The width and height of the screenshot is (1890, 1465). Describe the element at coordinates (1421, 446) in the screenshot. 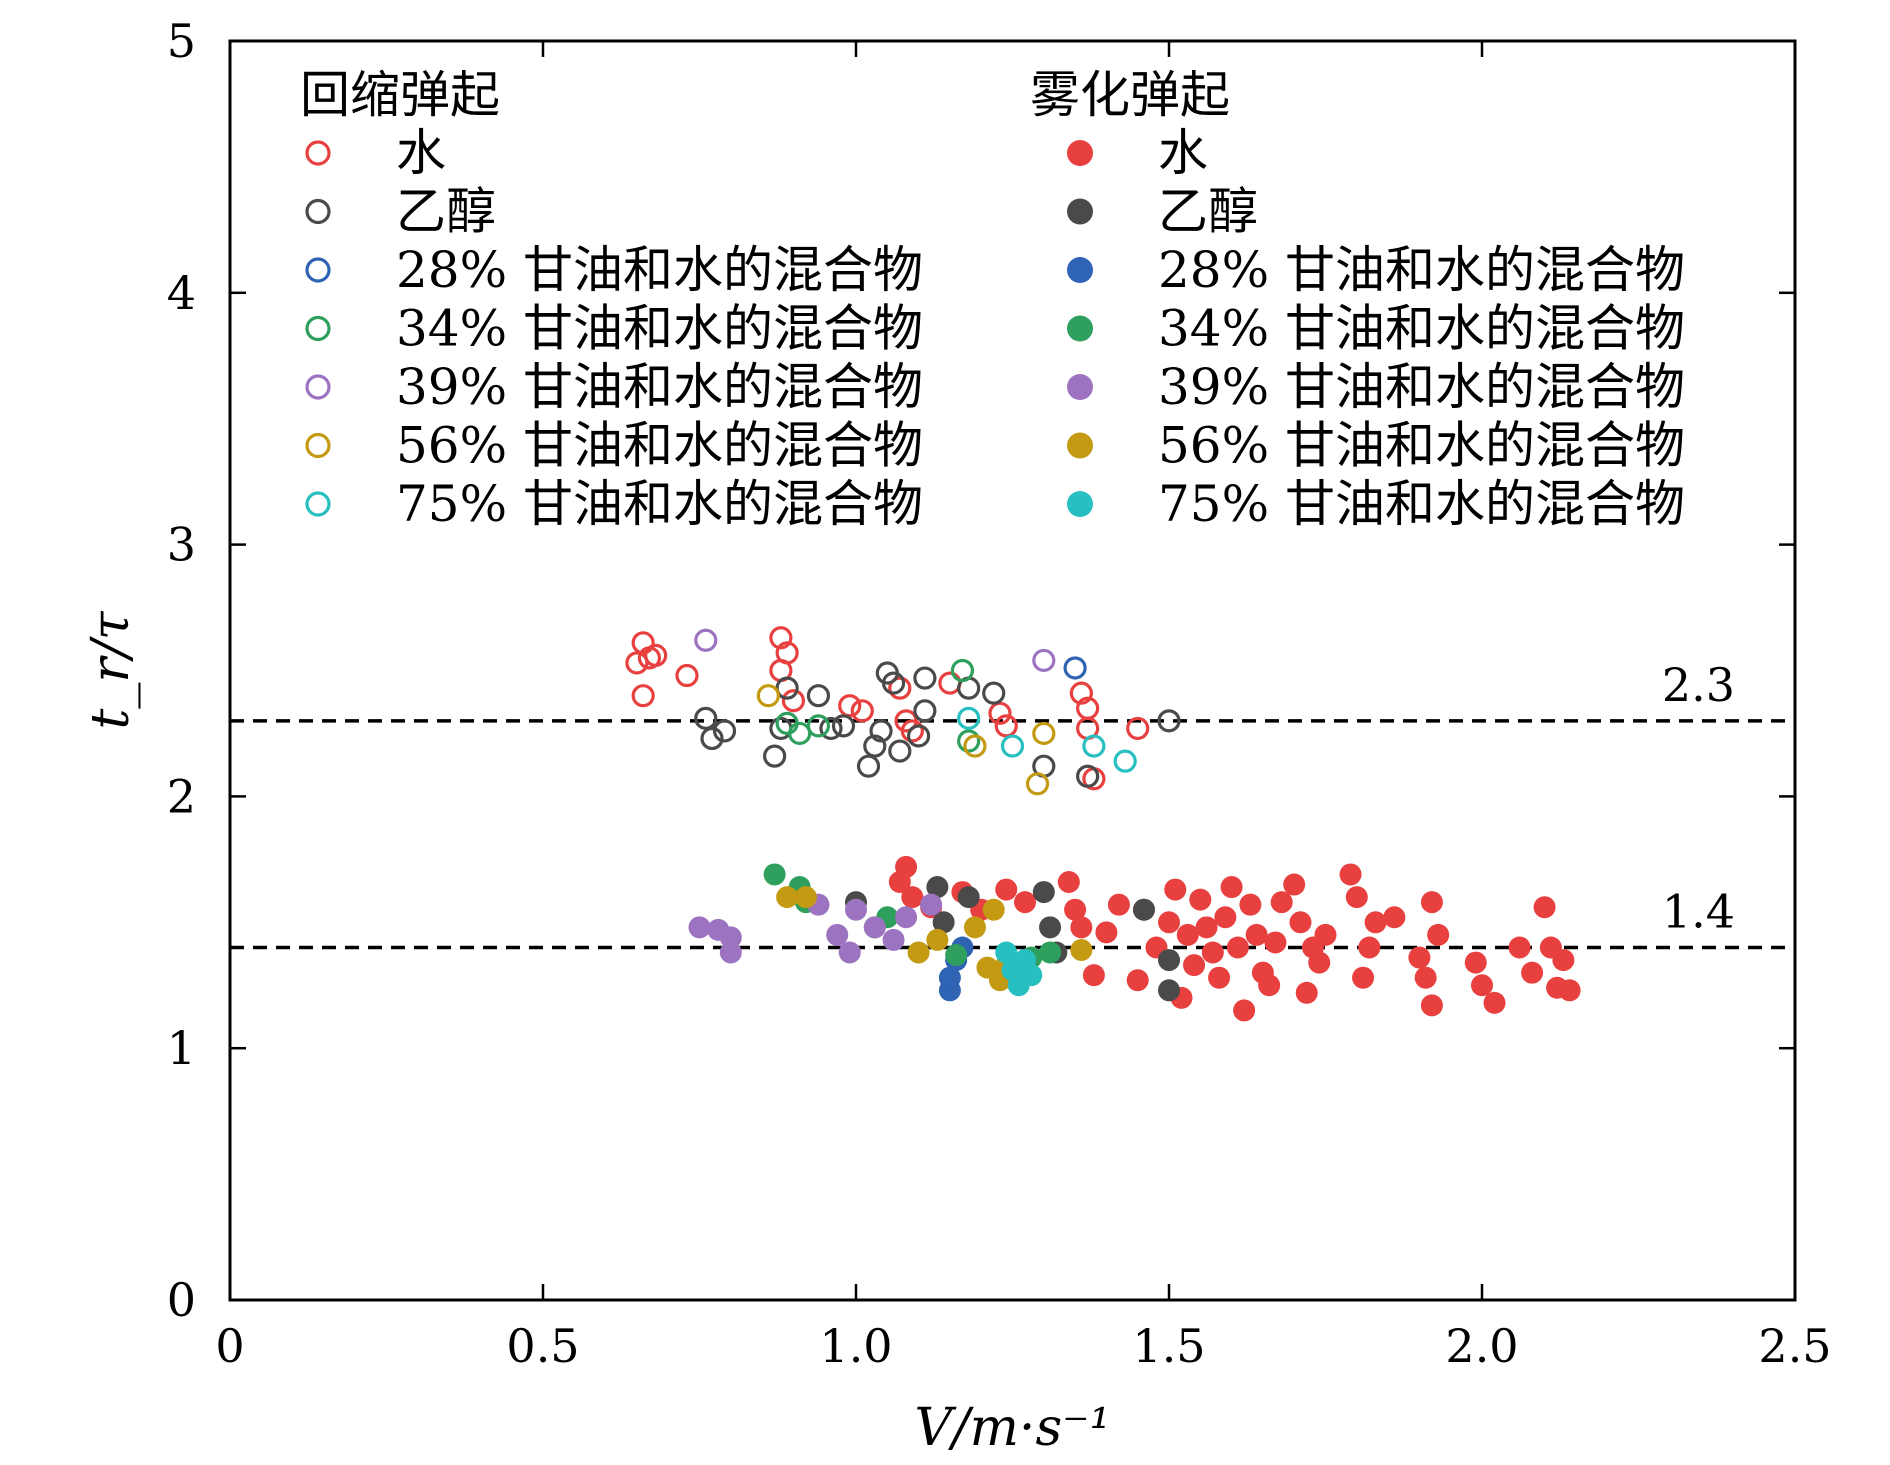

I see `legend-label: 56% 甘油和水的混合物` at that location.